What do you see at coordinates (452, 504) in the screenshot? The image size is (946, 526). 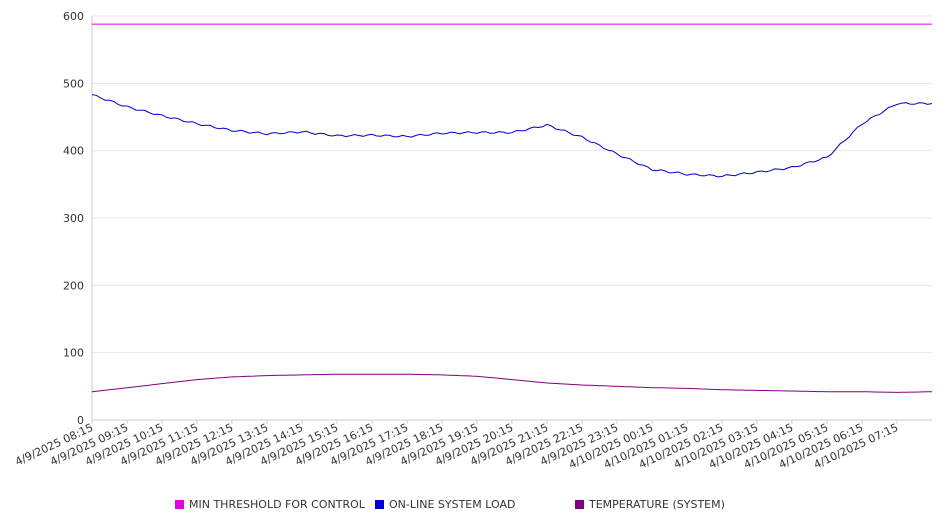 I see `legend-label-online-system-load: ON-LINE SYSTEM LOAD` at bounding box center [452, 504].